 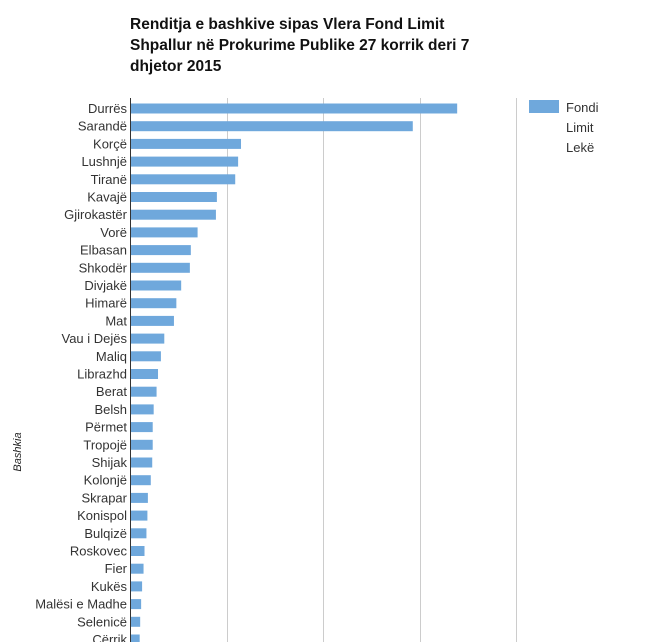 I want to click on y-axis-label: Bashkia, so click(x=18, y=451).